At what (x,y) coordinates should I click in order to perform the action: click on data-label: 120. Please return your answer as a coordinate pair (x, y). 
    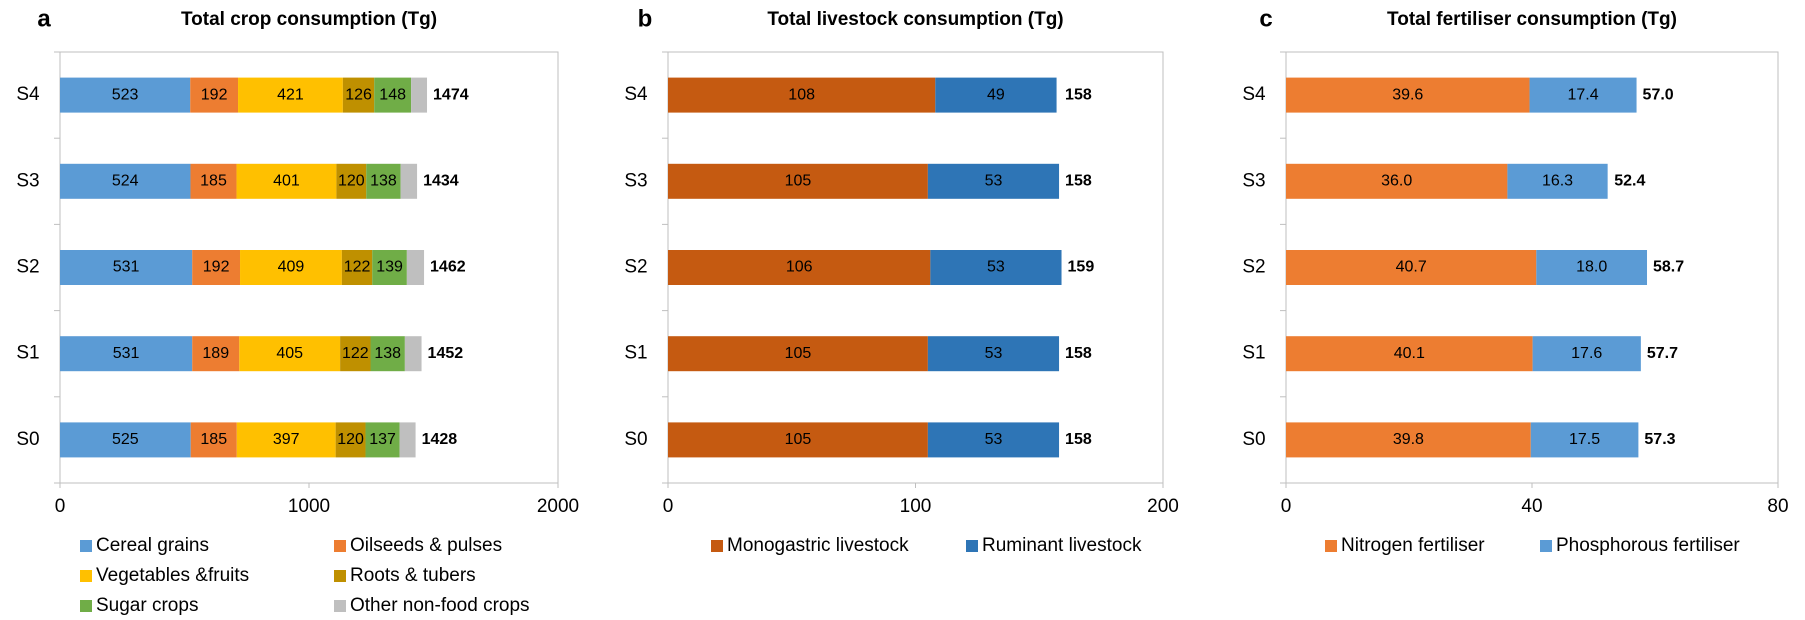
    Looking at the image, I should click on (350, 439).